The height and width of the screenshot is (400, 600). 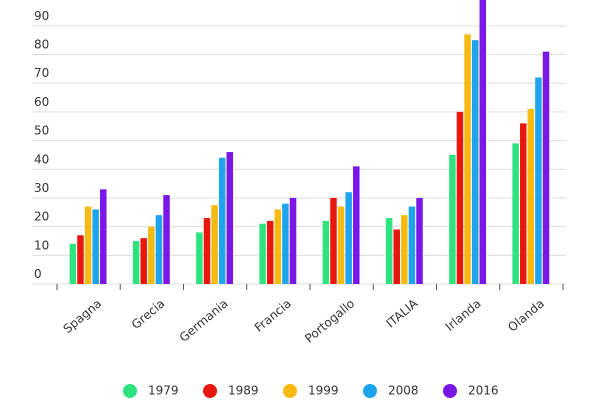 What do you see at coordinates (323, 391) in the screenshot?
I see `legend-label: 1999` at bounding box center [323, 391].